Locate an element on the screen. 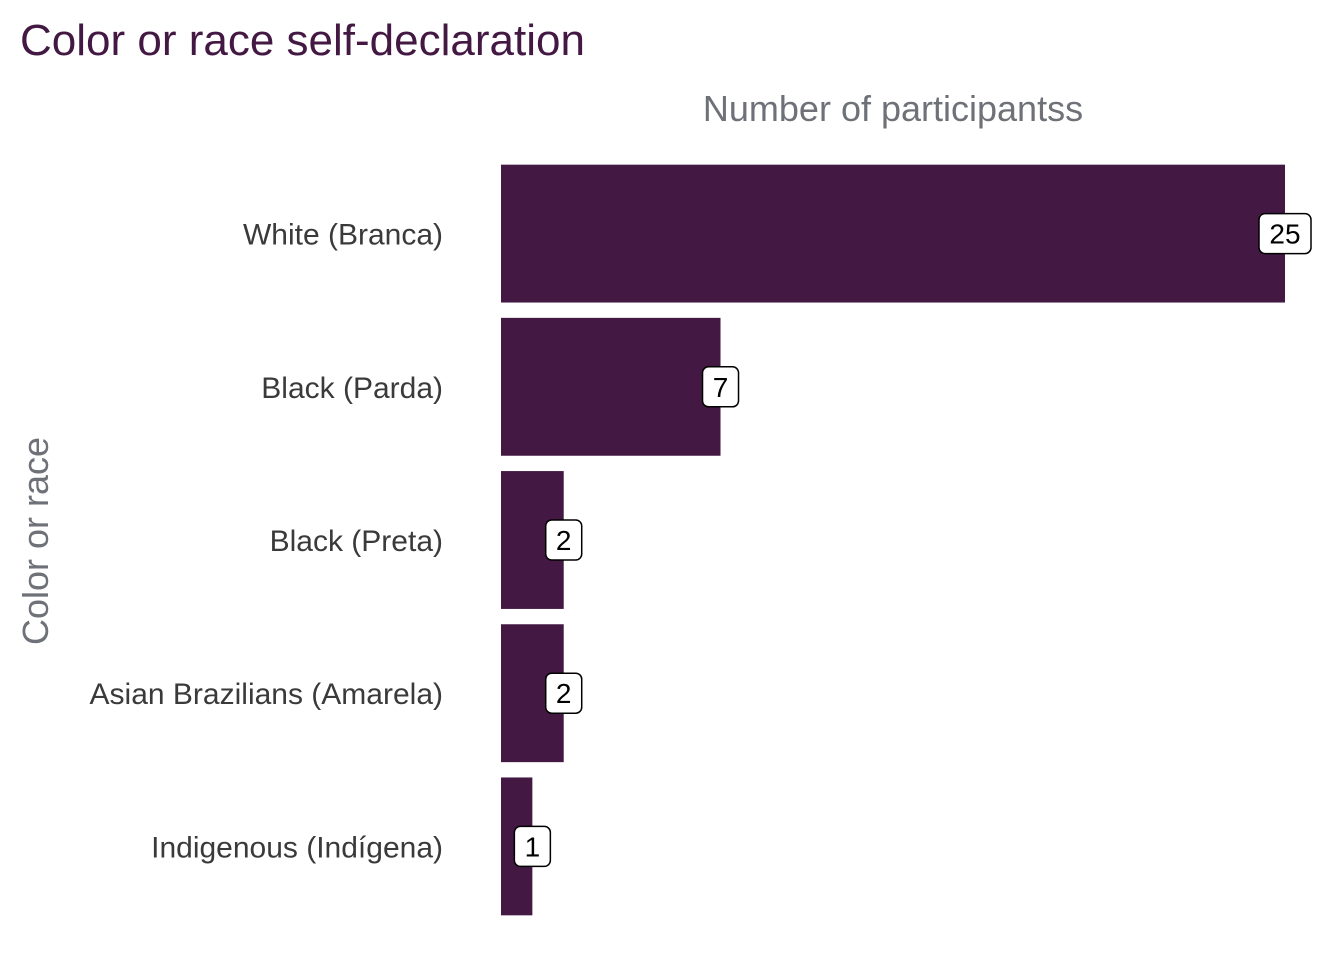 The height and width of the screenshot is (960, 1344). chart-title: Color or race self-declaration is located at coordinates (302, 40).